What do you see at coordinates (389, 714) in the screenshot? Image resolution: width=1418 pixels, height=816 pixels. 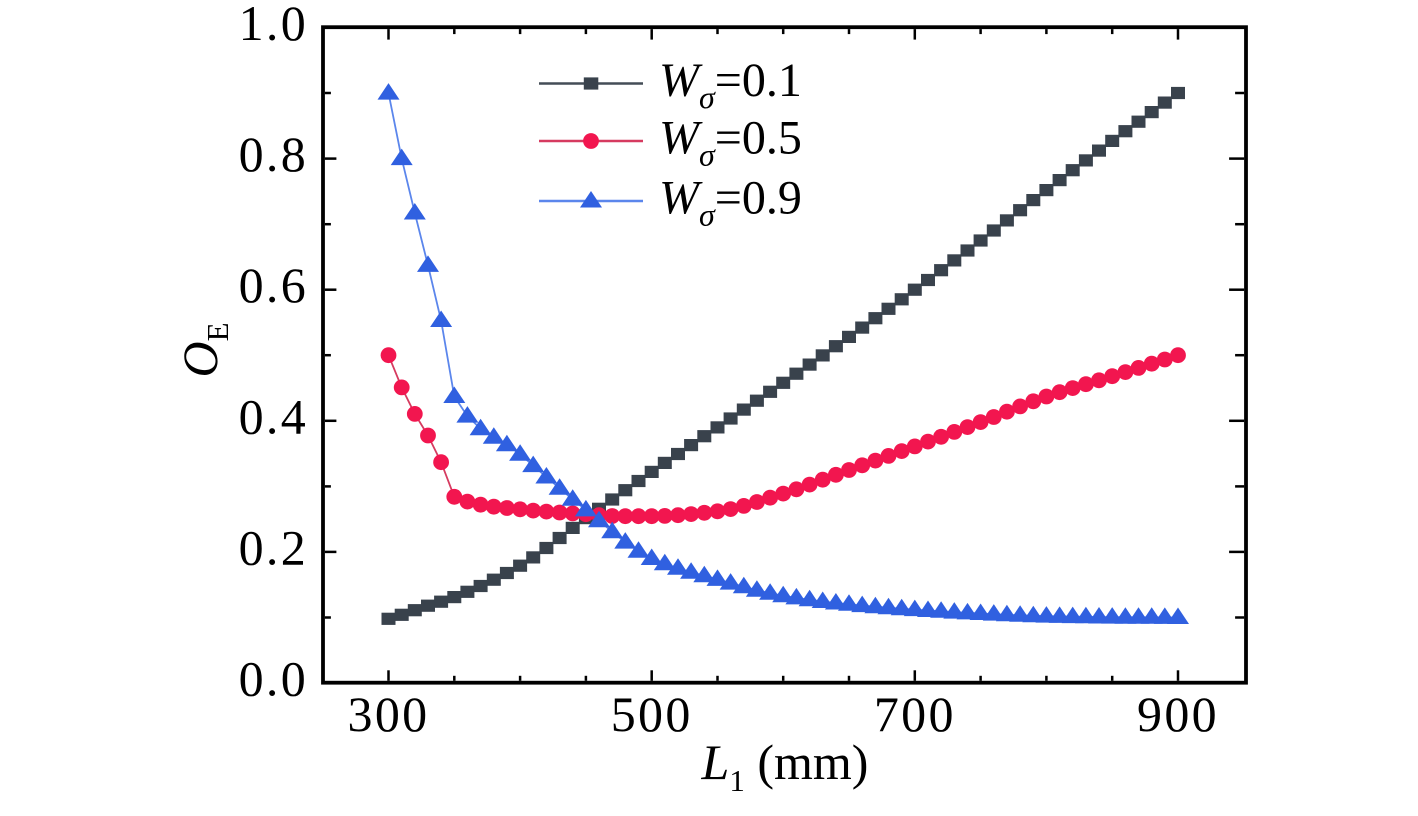 I see `svg-text: 300` at bounding box center [389, 714].